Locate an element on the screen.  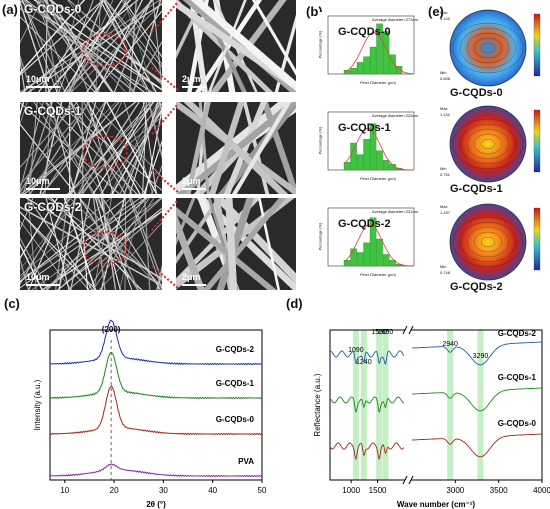
x-tick-label: 3000 is located at coordinates (455, 490).